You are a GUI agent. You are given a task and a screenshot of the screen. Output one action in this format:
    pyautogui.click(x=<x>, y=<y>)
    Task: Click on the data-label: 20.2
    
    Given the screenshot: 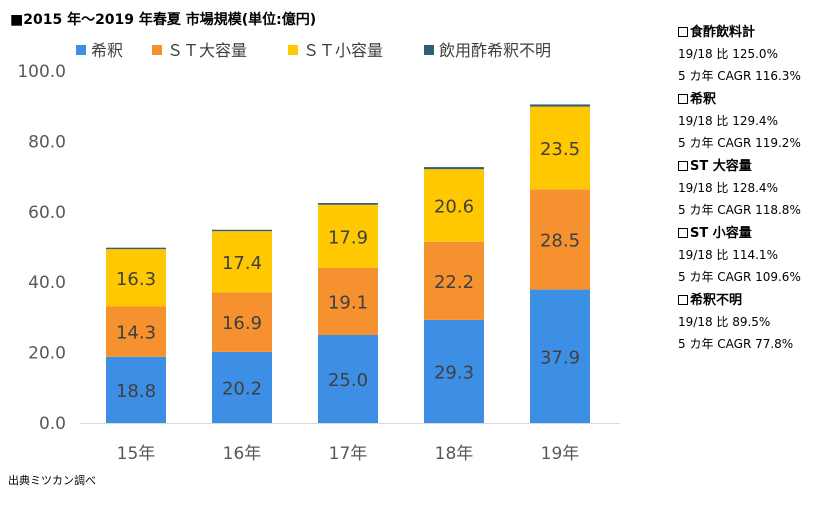 What is the action you would take?
    pyautogui.click(x=242, y=388)
    